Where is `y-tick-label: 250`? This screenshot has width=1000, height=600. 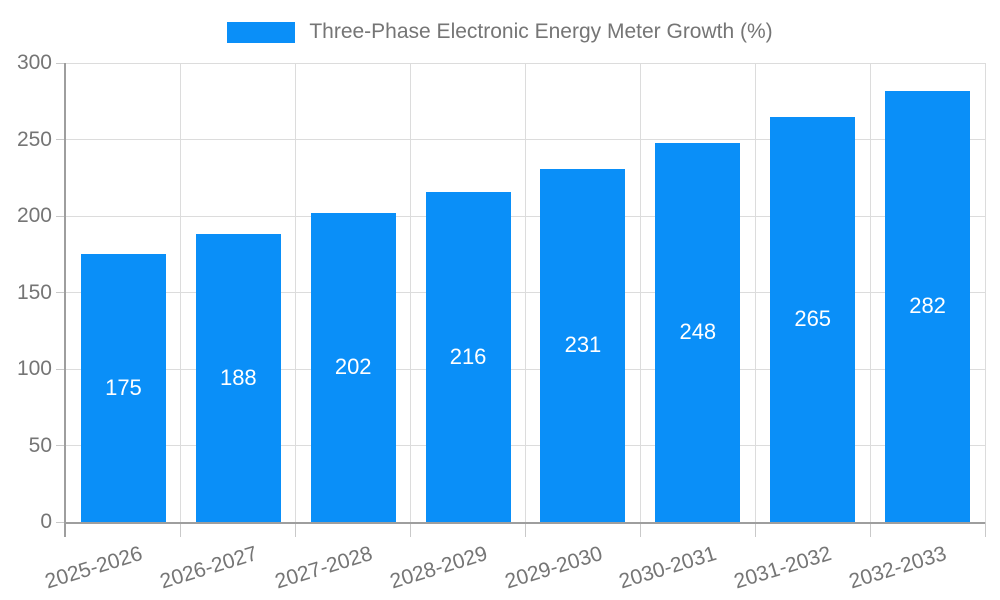 y-tick-label: 250 is located at coordinates (34, 139).